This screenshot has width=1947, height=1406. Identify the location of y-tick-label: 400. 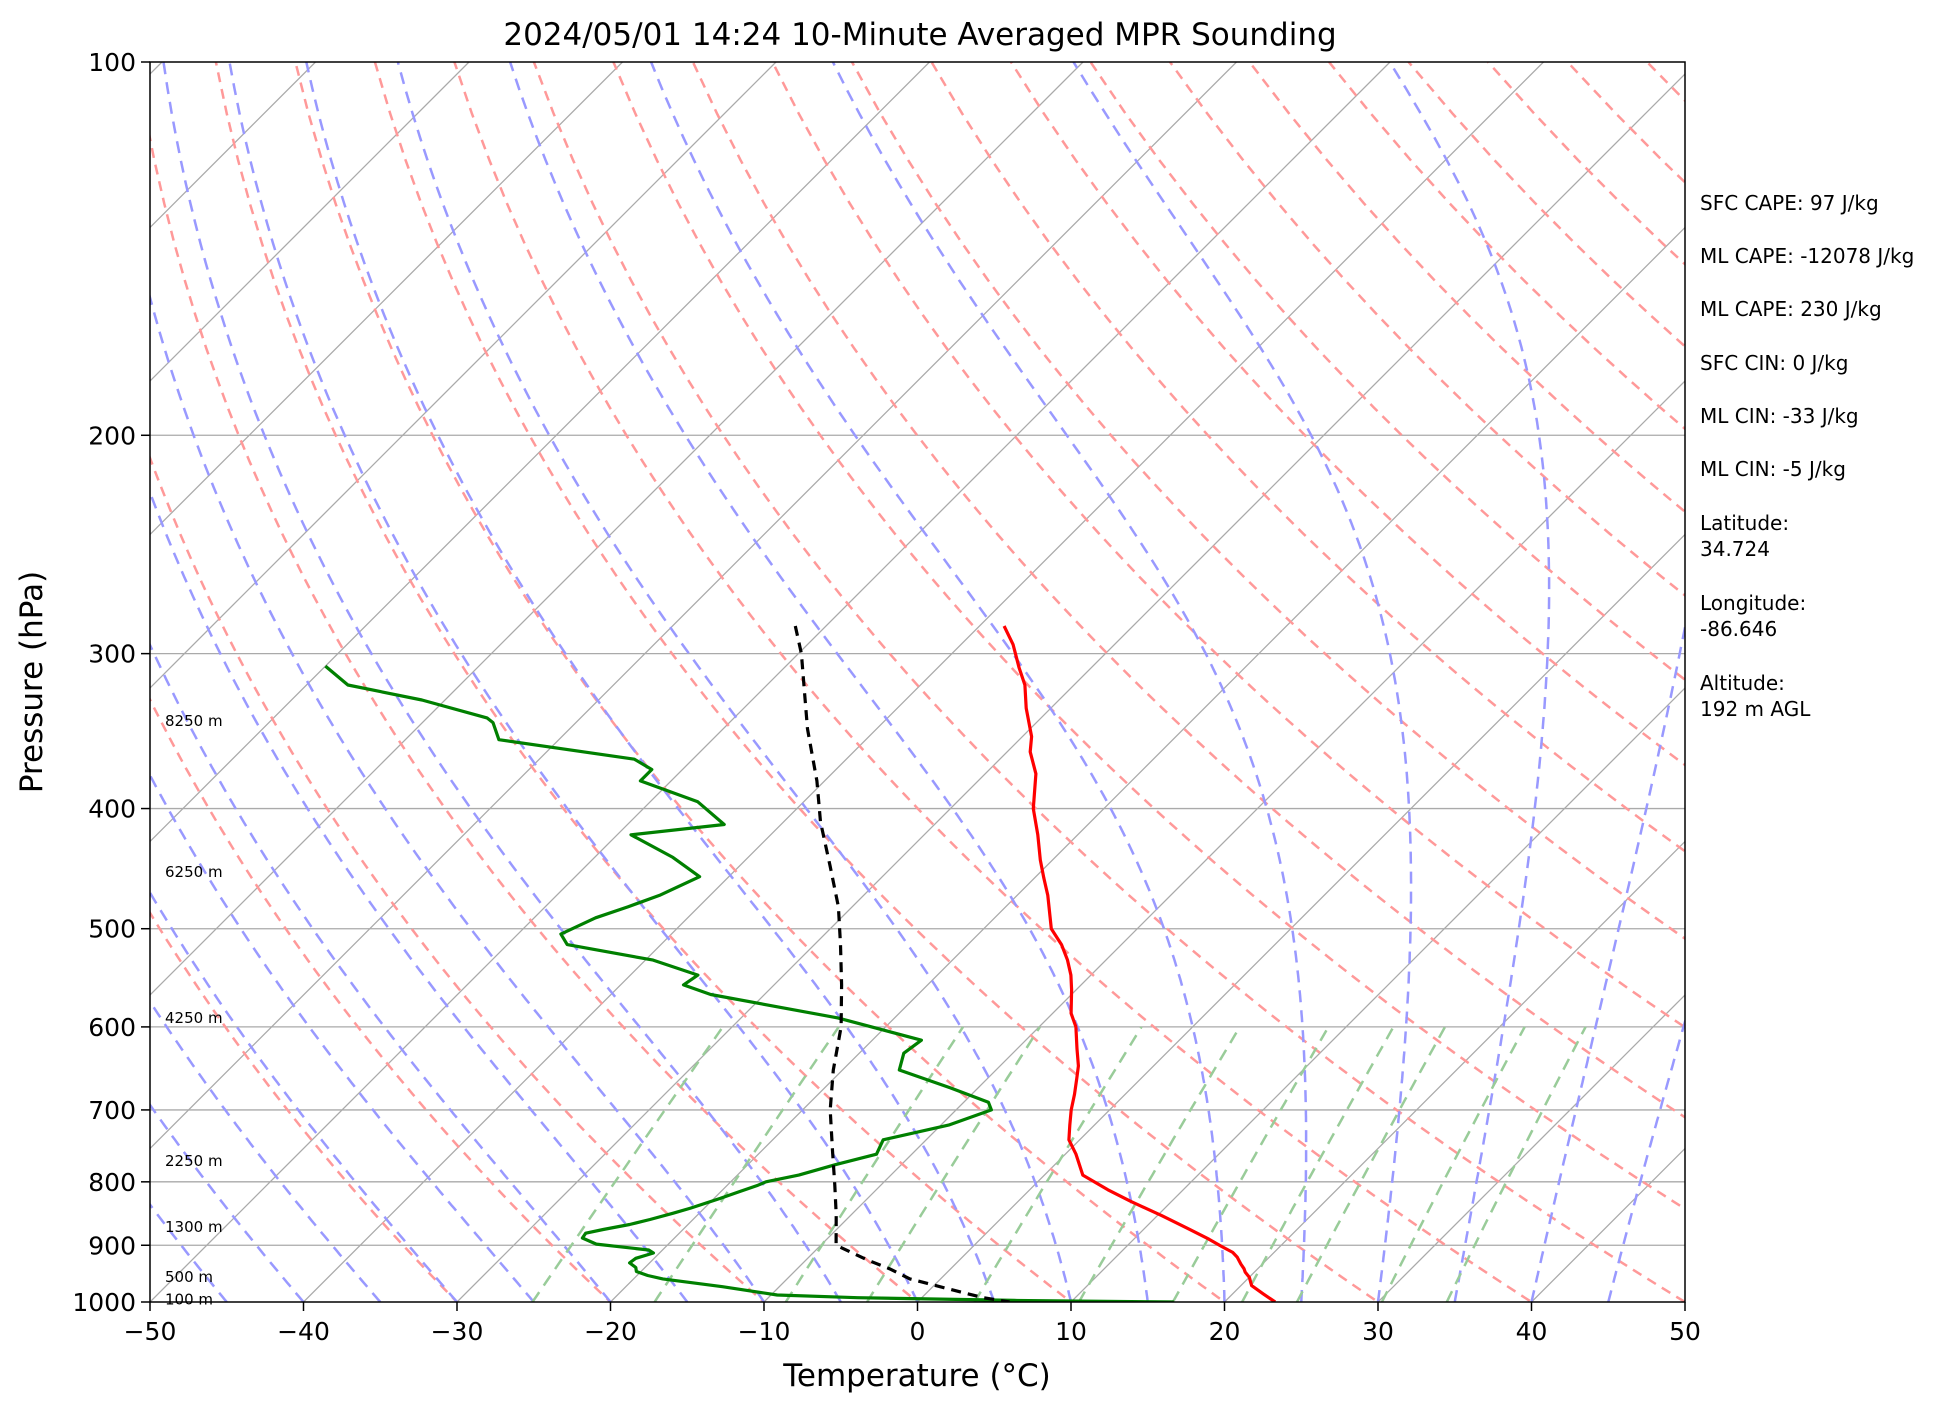
(112, 809).